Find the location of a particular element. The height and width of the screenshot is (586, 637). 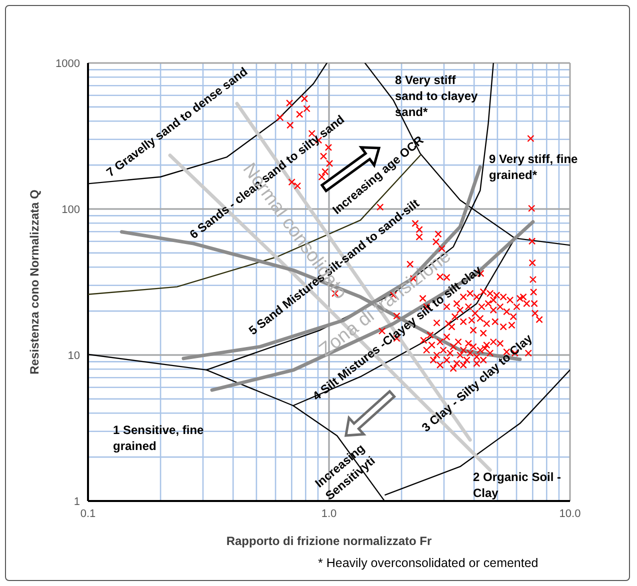

x-tick-label: 0.1 is located at coordinates (88, 514).